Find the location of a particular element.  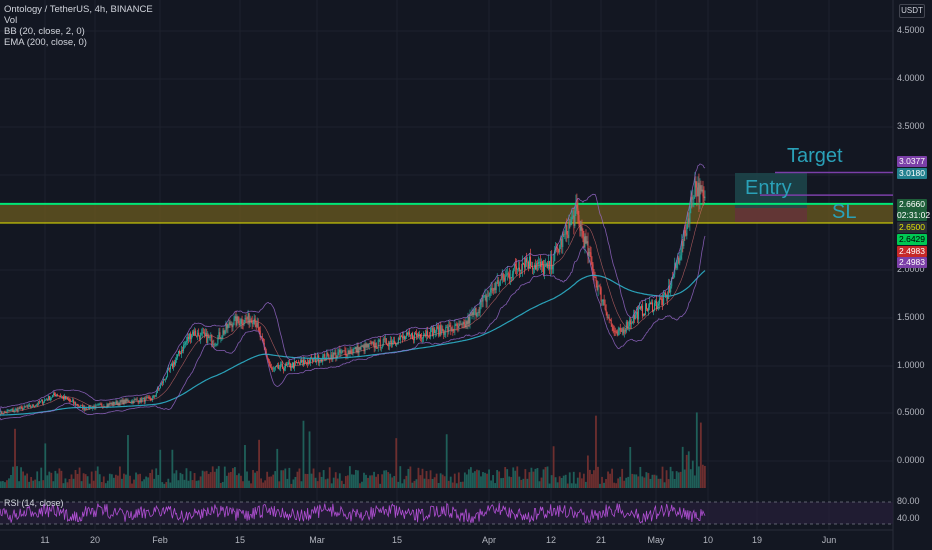

symbol-title: Ontology / TetherUS, 4h, BINANCE is located at coordinates (78, 9).